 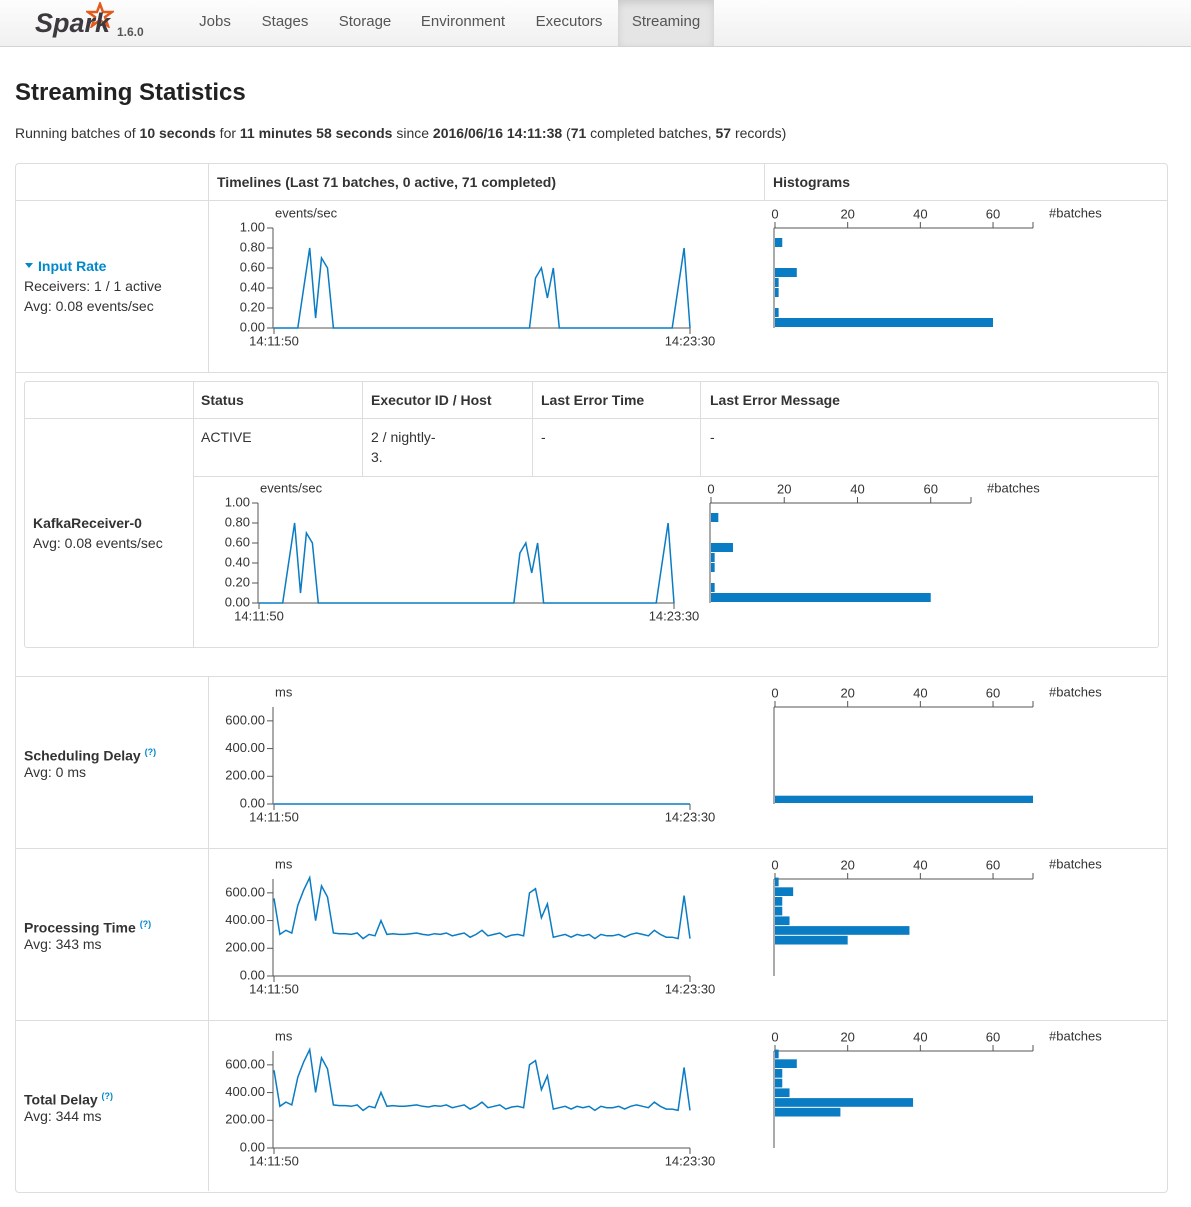 What do you see at coordinates (712, 437) in the screenshot?
I see `cell: -` at bounding box center [712, 437].